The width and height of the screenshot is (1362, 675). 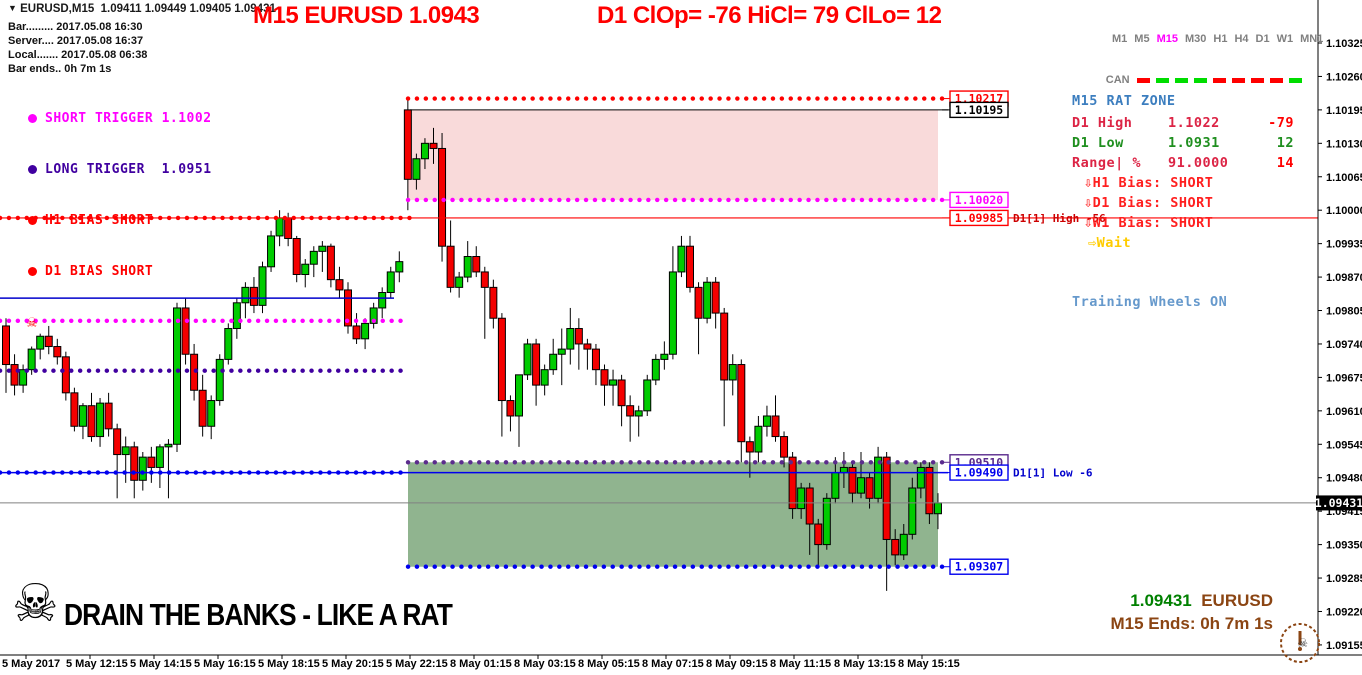 What do you see at coordinates (258, 614) in the screenshot?
I see `brand-text: DRAIN THE BANKS - LIKE A RAT` at bounding box center [258, 614].